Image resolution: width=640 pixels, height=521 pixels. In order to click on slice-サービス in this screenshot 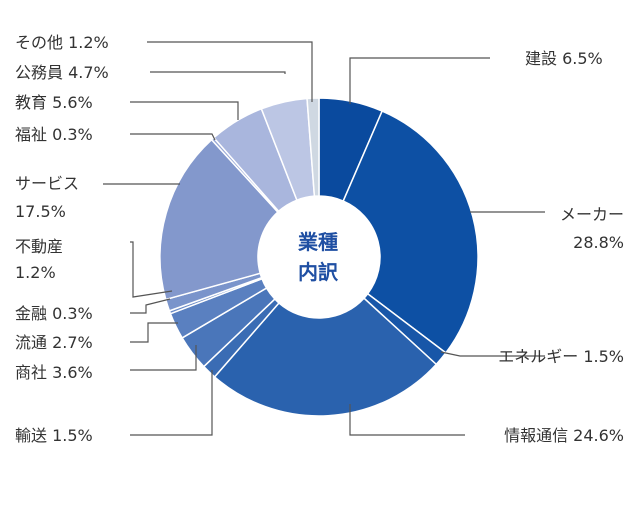, I will do `click(219, 219)`.